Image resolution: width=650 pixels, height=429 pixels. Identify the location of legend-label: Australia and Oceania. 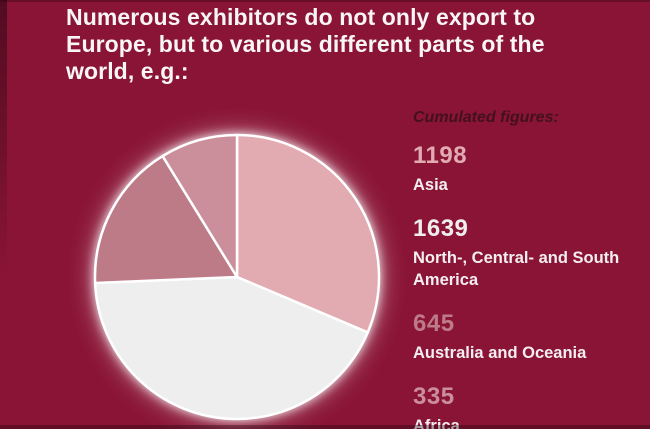
(500, 353).